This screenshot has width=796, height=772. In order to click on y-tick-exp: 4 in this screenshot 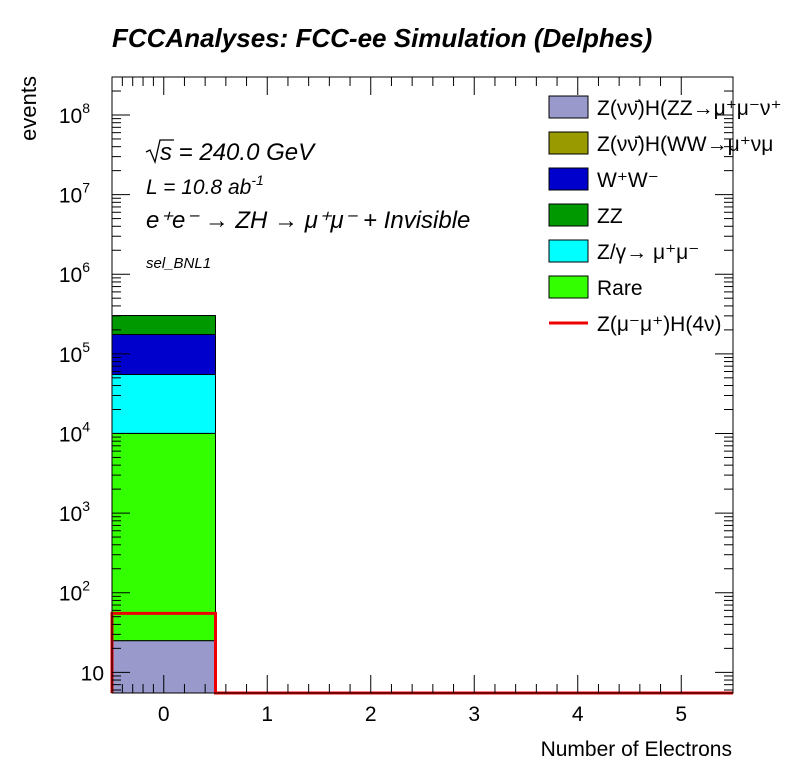, I will do `click(86, 426)`.